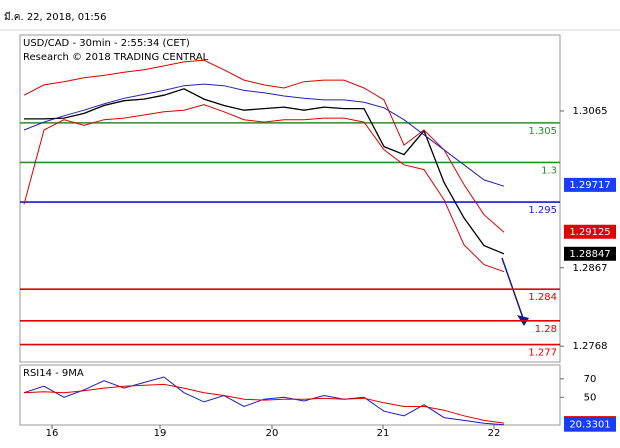 This screenshot has height=448, width=620. I want to click on forecast-arrow, so click(512, 288).